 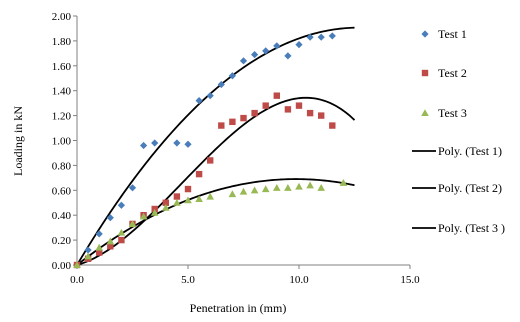 I want to click on legend-item-1: Test 1, so click(x=444, y=34).